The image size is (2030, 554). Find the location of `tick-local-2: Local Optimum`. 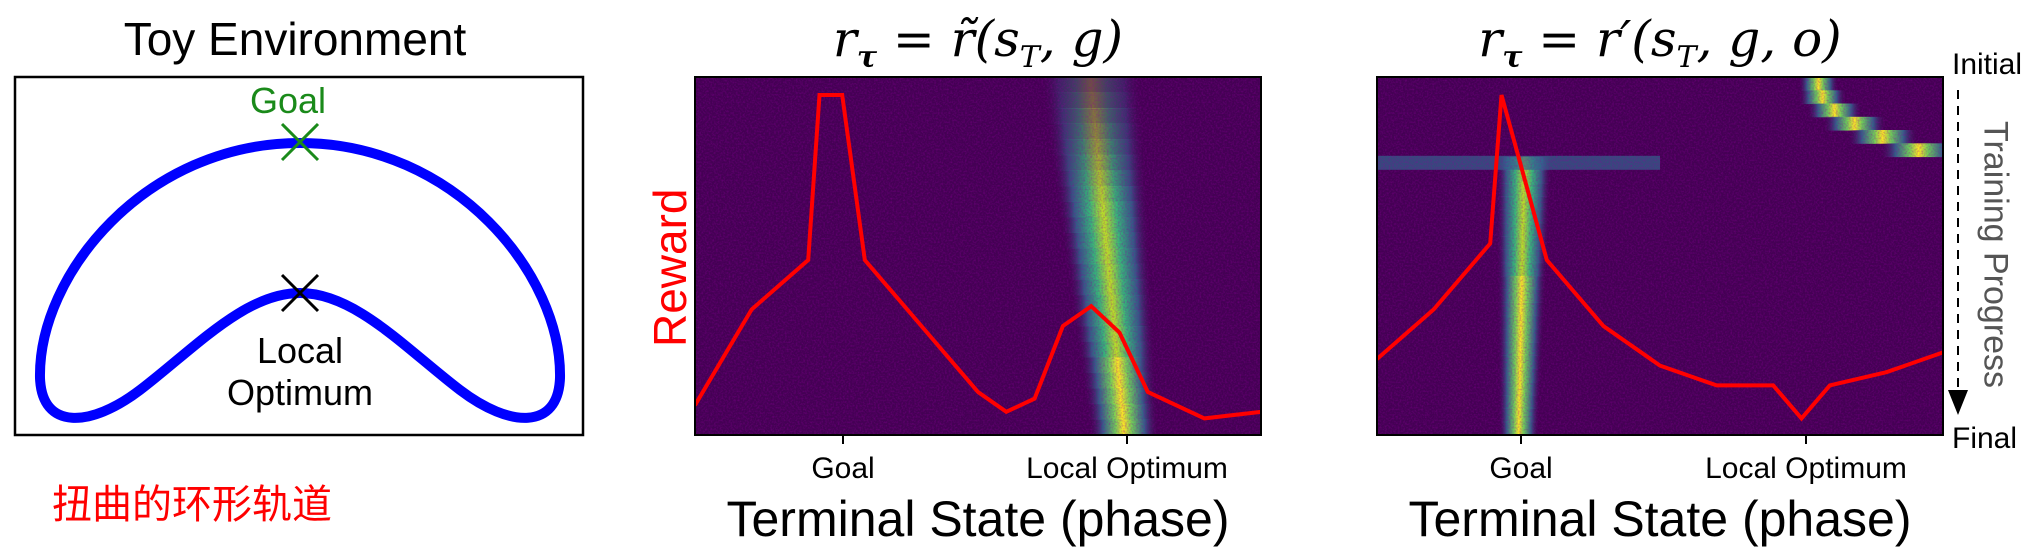

tick-local-2: Local Optimum is located at coordinates (1806, 468).